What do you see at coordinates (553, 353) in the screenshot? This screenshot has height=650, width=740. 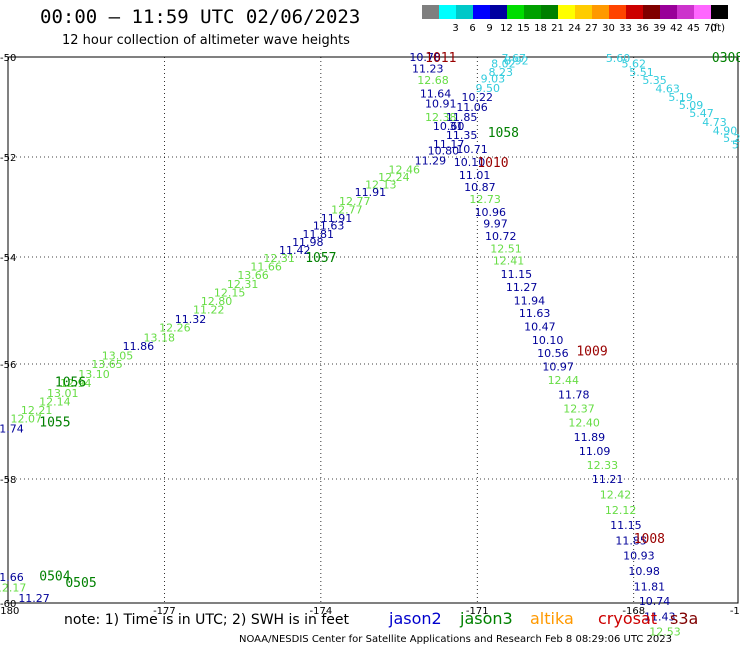 I see `data-point-label: 10.56` at bounding box center [553, 353].